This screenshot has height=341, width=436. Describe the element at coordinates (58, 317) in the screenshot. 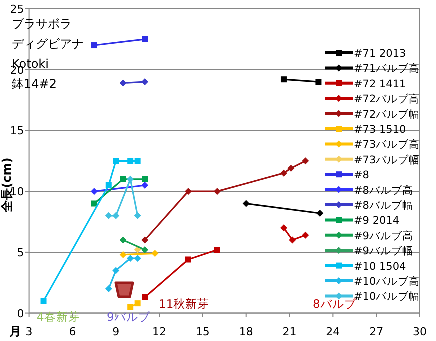

I see `annotation: 4春新芽` at that location.